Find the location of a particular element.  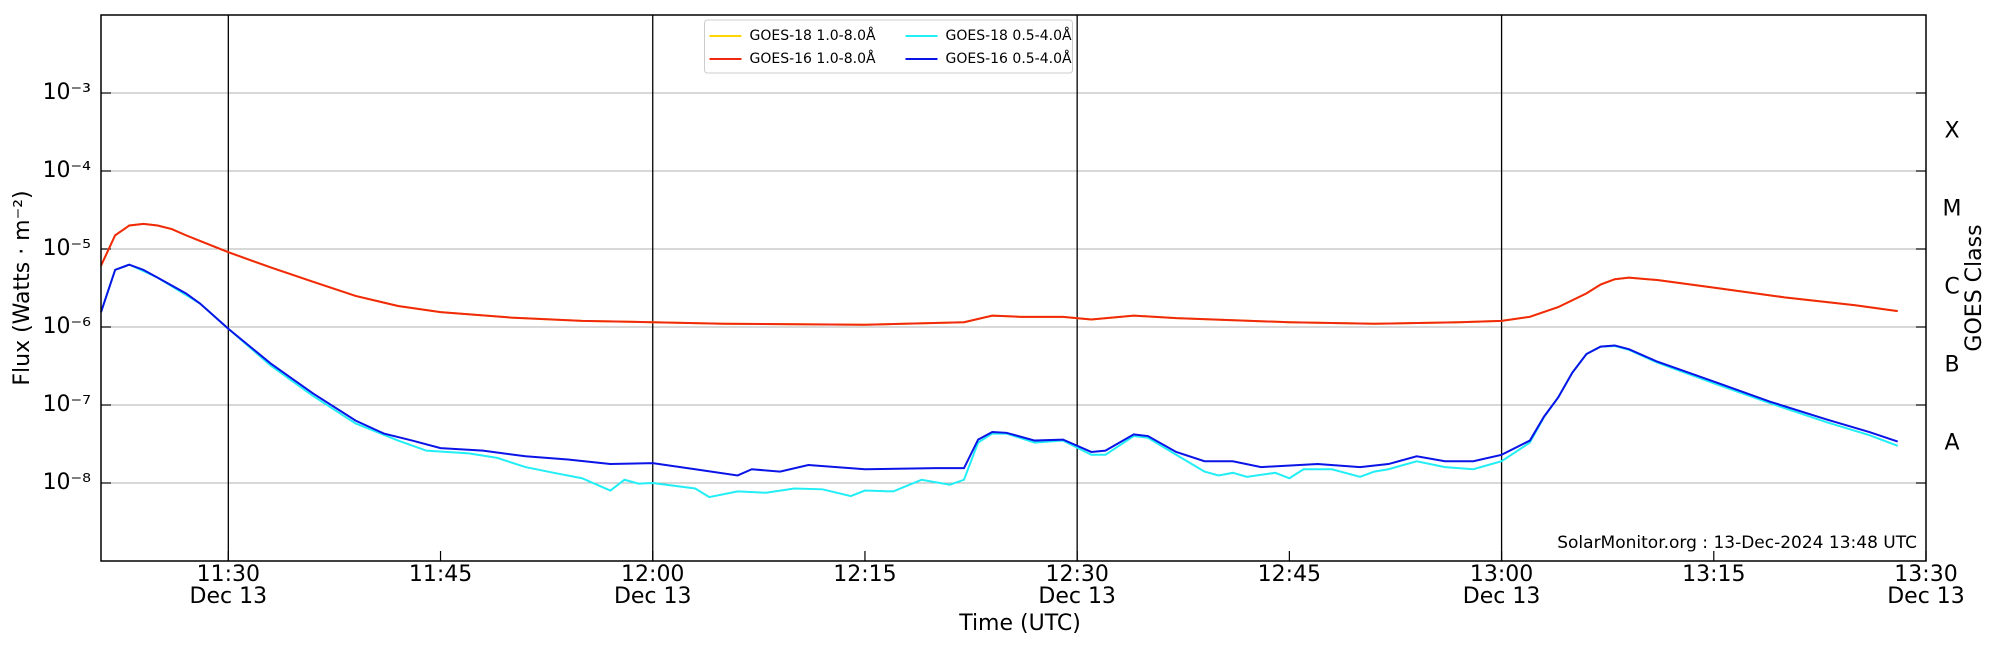

y-tick-label: 10⁻⁵ is located at coordinates (67, 248).